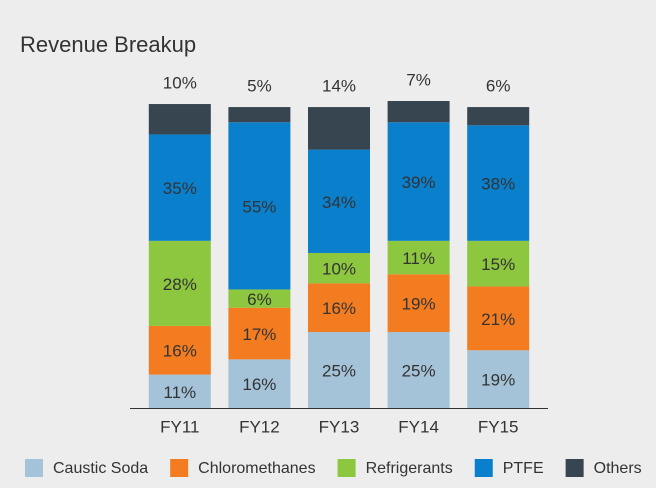 Image resolution: width=656 pixels, height=488 pixels. I want to click on data-label: 5%, so click(259, 86).